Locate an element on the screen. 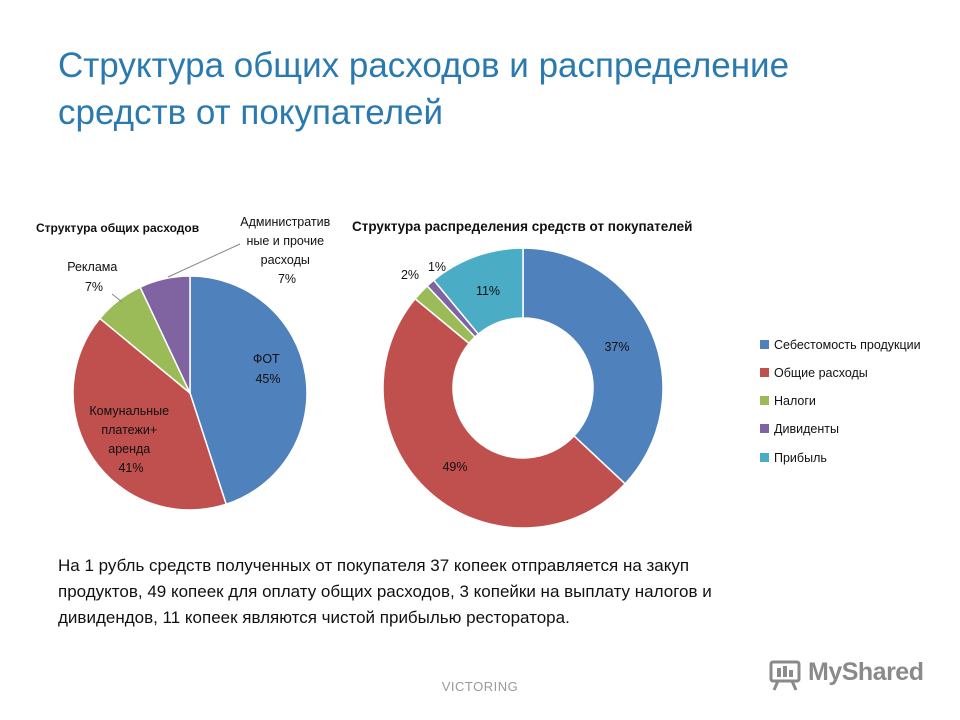 This screenshot has height=720, width=960. pie-chart-title: Структура общих расходов is located at coordinates (117, 228).